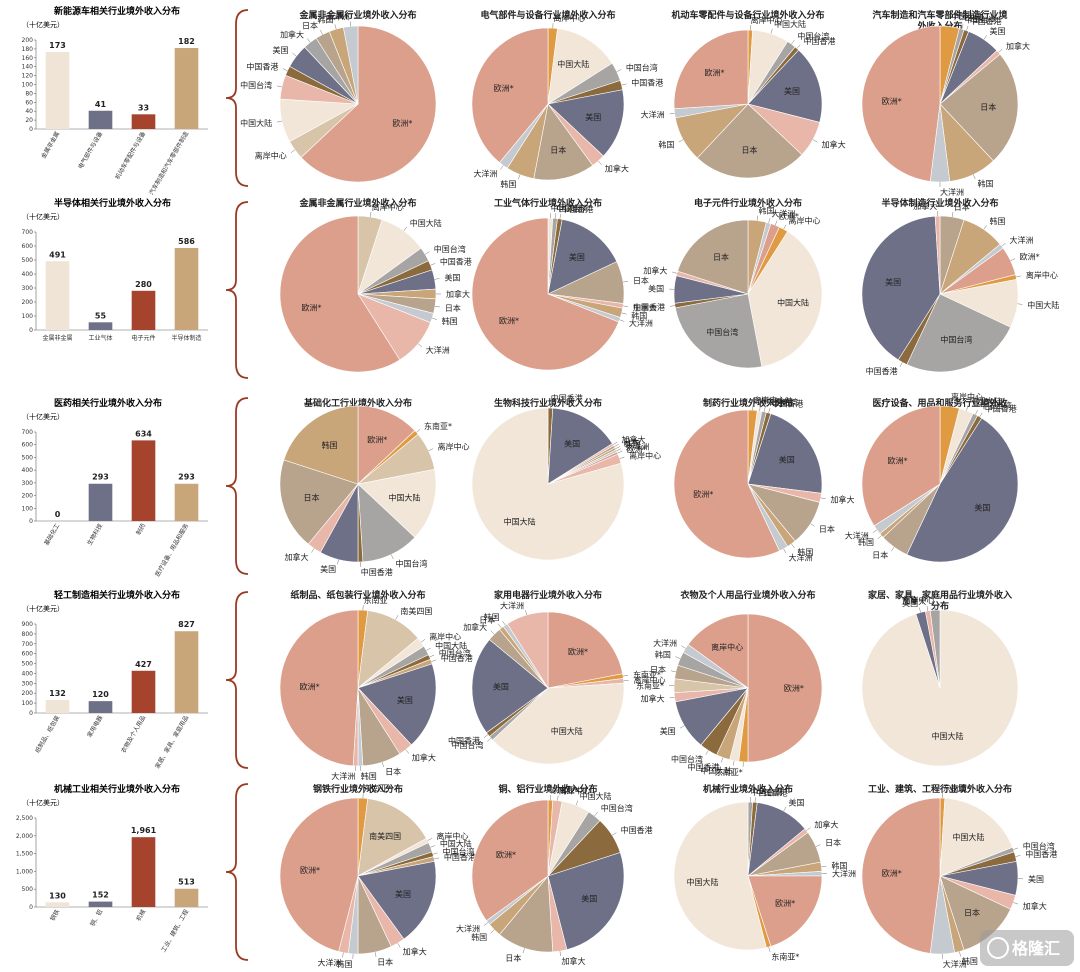  Describe the element at coordinates (186, 882) in the screenshot. I see `bar-value-label: 513` at that location.